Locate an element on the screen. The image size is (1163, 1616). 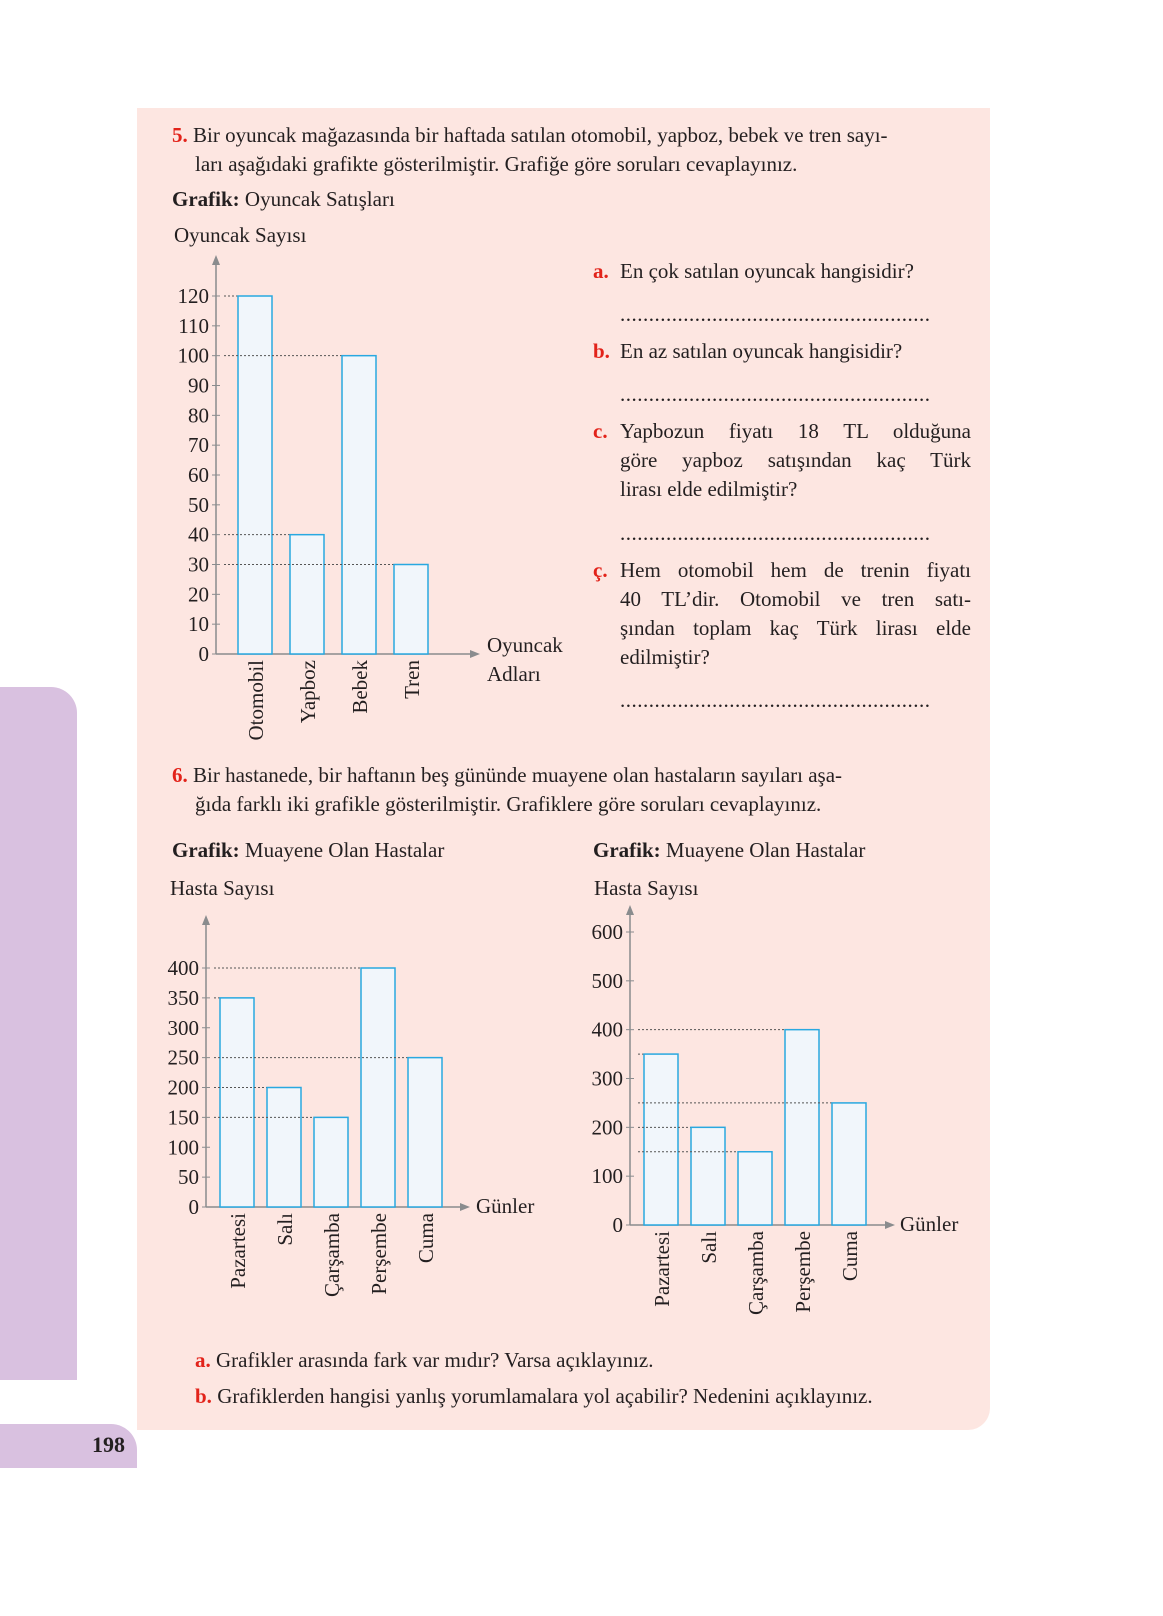
y-tick-label: 40 is located at coordinates (198, 535).